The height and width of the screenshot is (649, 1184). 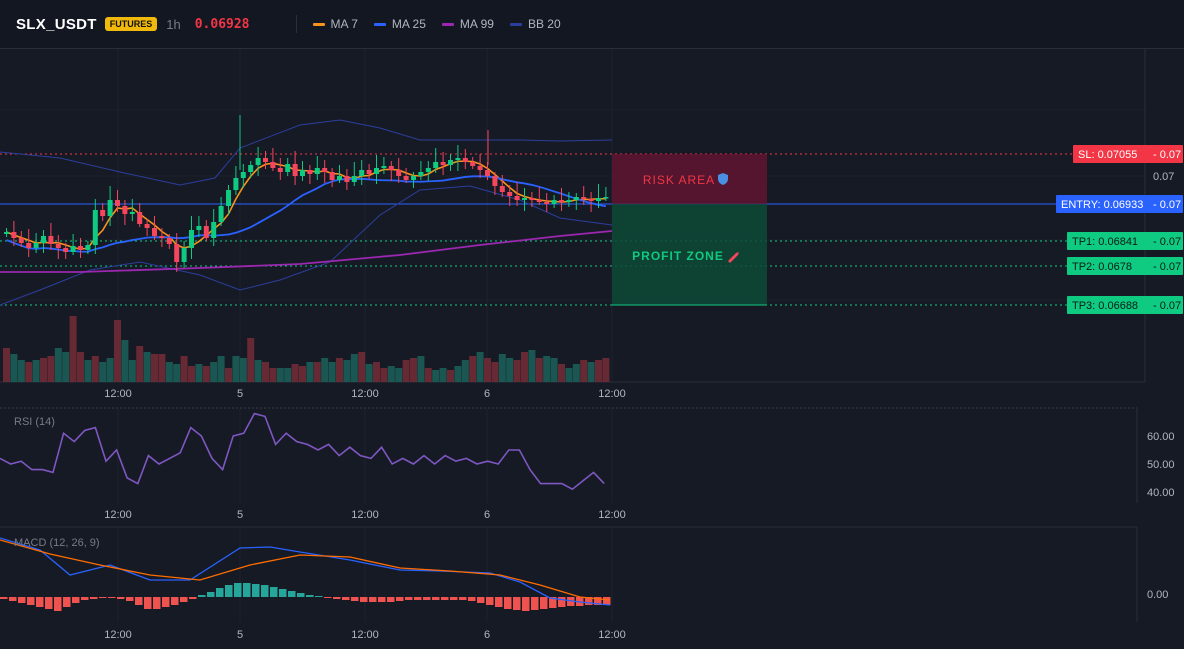 What do you see at coordinates (1128, 154) in the screenshot?
I see `sl-price-tag: SL: 0.07055` at bounding box center [1128, 154].